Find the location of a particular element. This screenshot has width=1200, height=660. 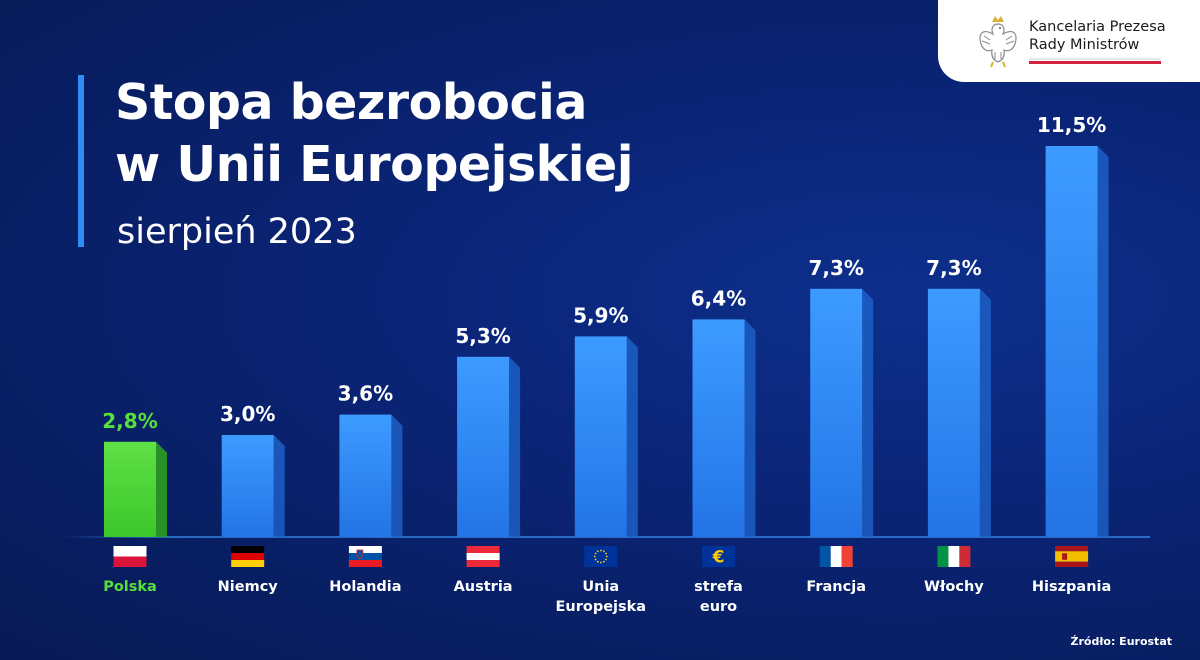

bar-group-unia-europejska: 5,9% Unia Europejska is located at coordinates (601, 459).